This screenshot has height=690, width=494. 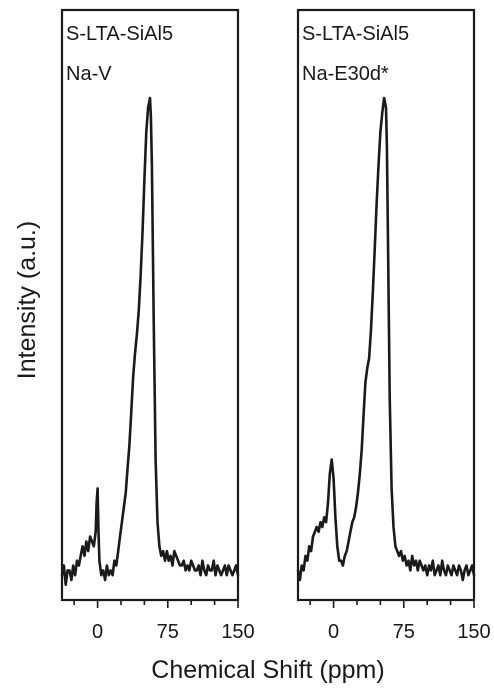 I want to click on panel-condition-label: Na-E30d*, so click(x=345, y=74).